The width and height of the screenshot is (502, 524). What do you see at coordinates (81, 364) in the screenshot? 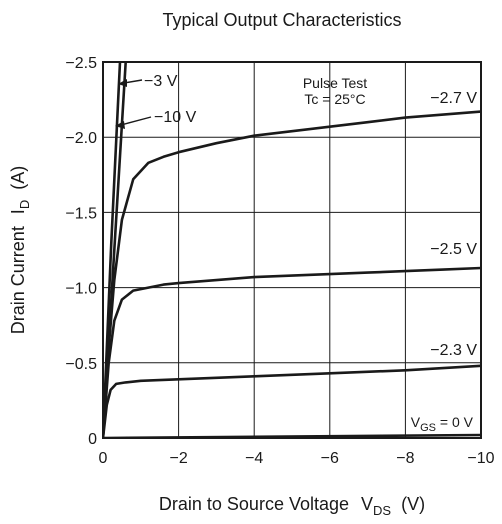
I see `y-tick-label: −0.5` at bounding box center [81, 364].